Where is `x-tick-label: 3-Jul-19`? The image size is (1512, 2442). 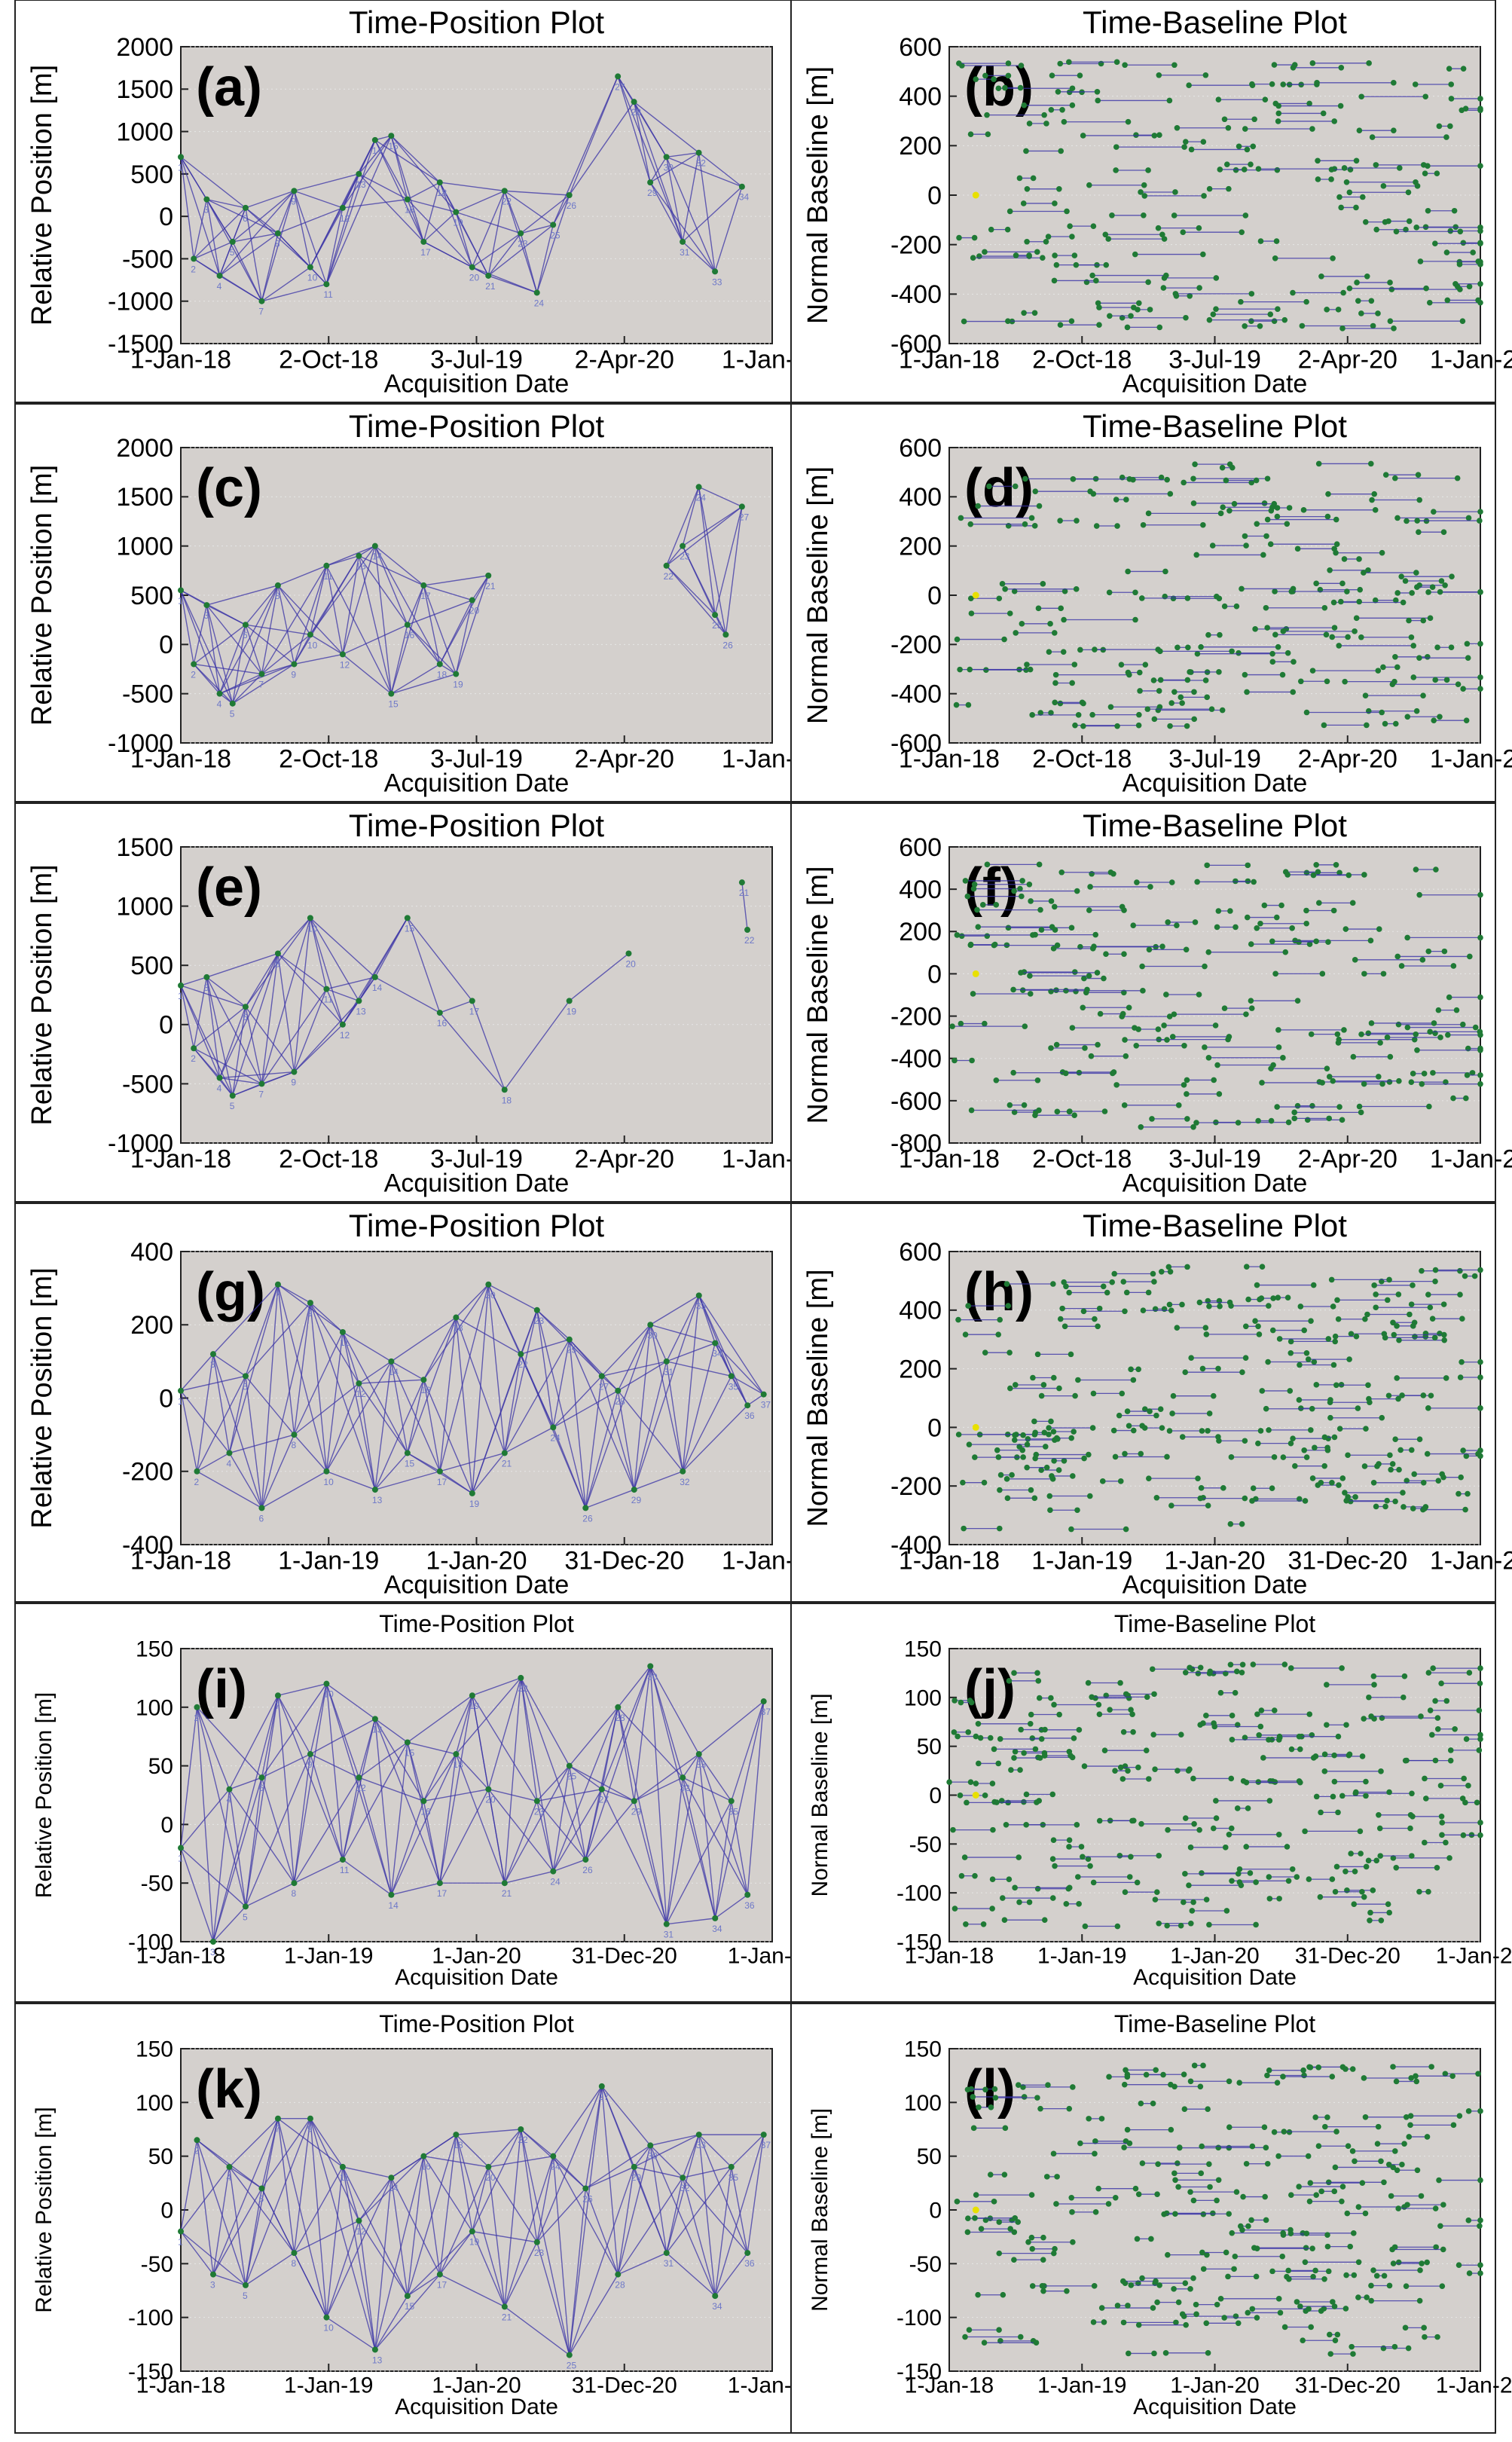 x-tick-label: 3-Jul-19 is located at coordinates (476, 1159).